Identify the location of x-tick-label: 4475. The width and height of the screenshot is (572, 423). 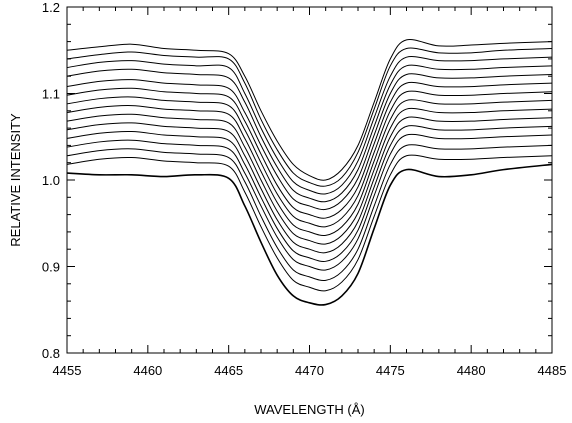
(390, 370).